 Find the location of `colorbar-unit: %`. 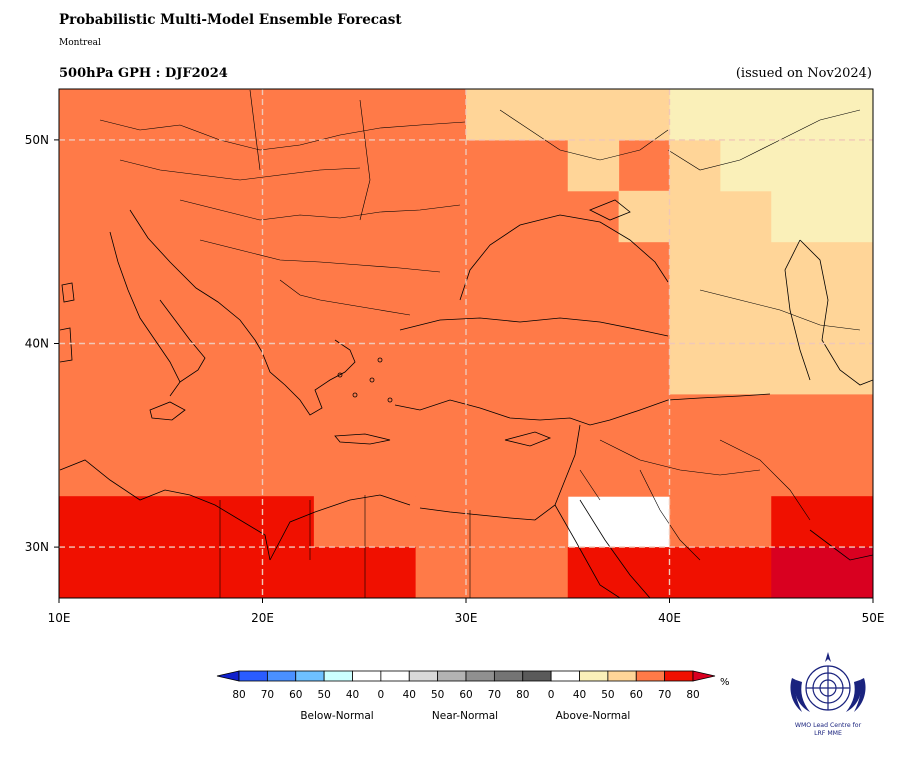

colorbar-unit: % is located at coordinates (725, 682).